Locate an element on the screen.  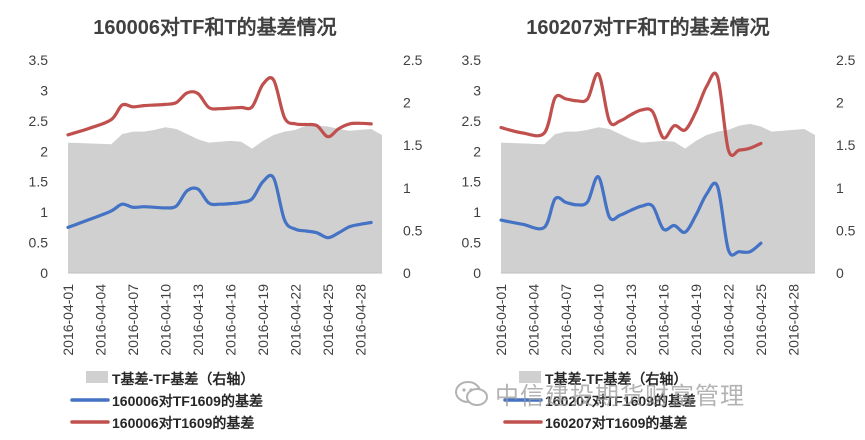
watermark-text: 中信建投期货财富管理 is located at coordinates (620, 396).